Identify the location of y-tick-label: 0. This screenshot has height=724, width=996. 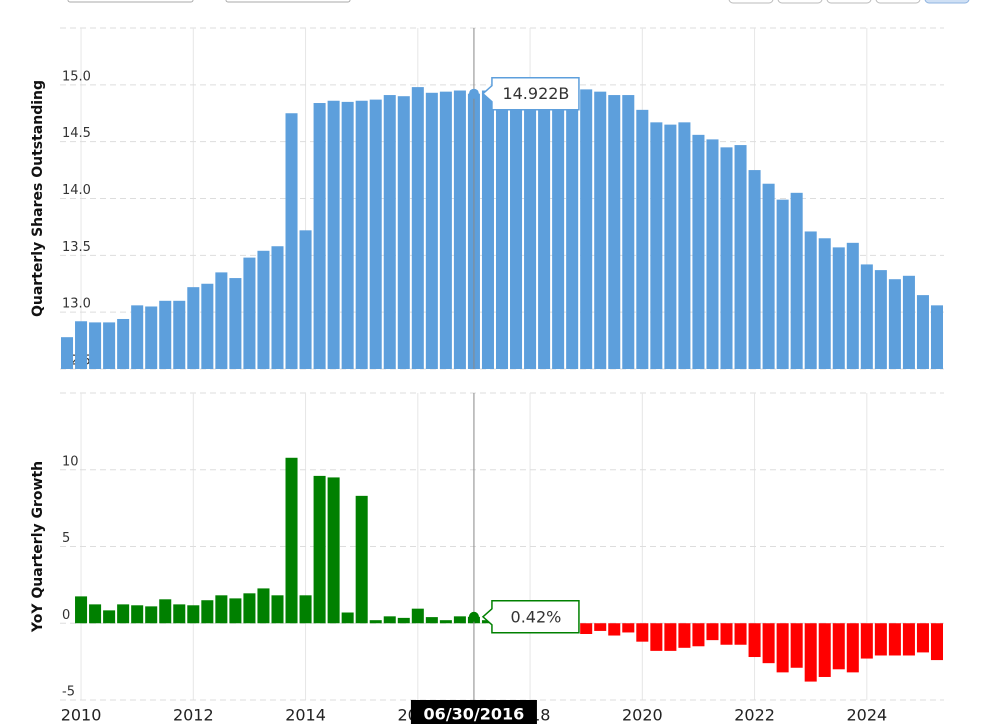
(66, 615).